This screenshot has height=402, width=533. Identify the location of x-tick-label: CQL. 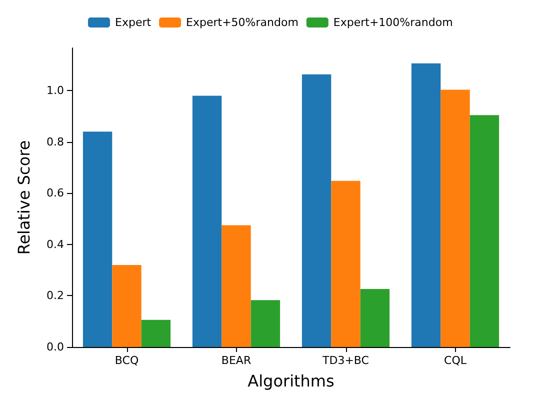
(456, 360).